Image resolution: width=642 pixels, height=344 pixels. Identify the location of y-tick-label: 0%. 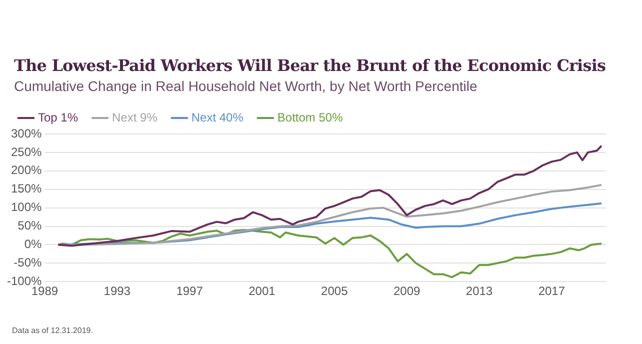
(33, 244).